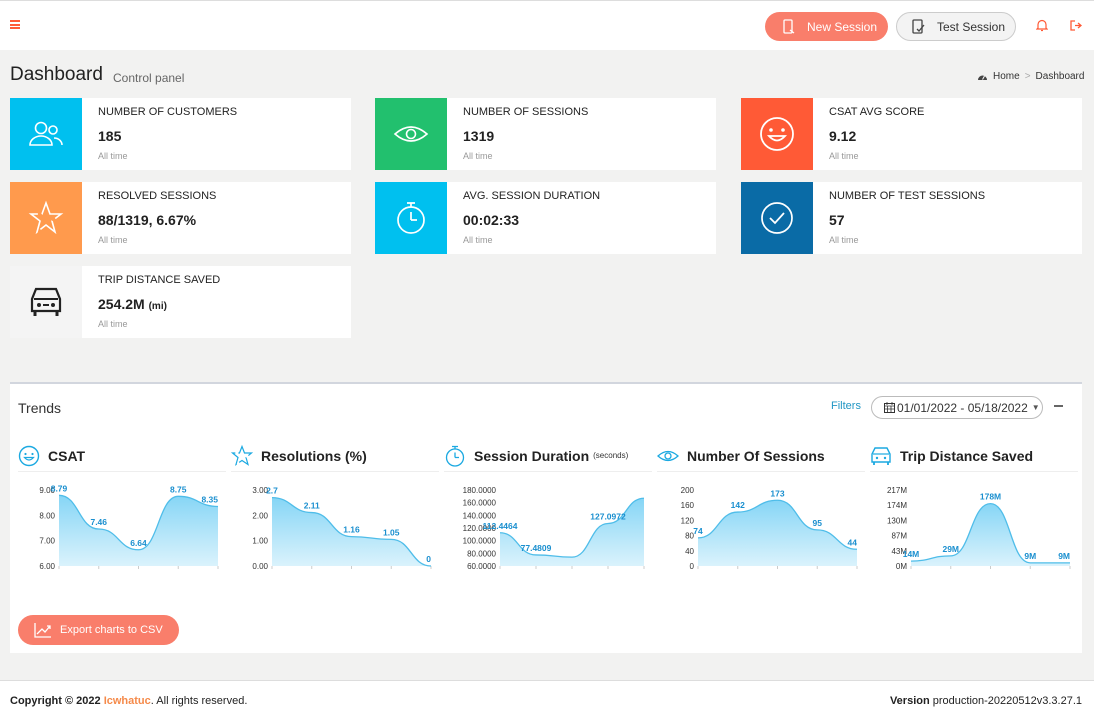 The image size is (1094, 722). I want to click on car-icon, so click(46, 302).